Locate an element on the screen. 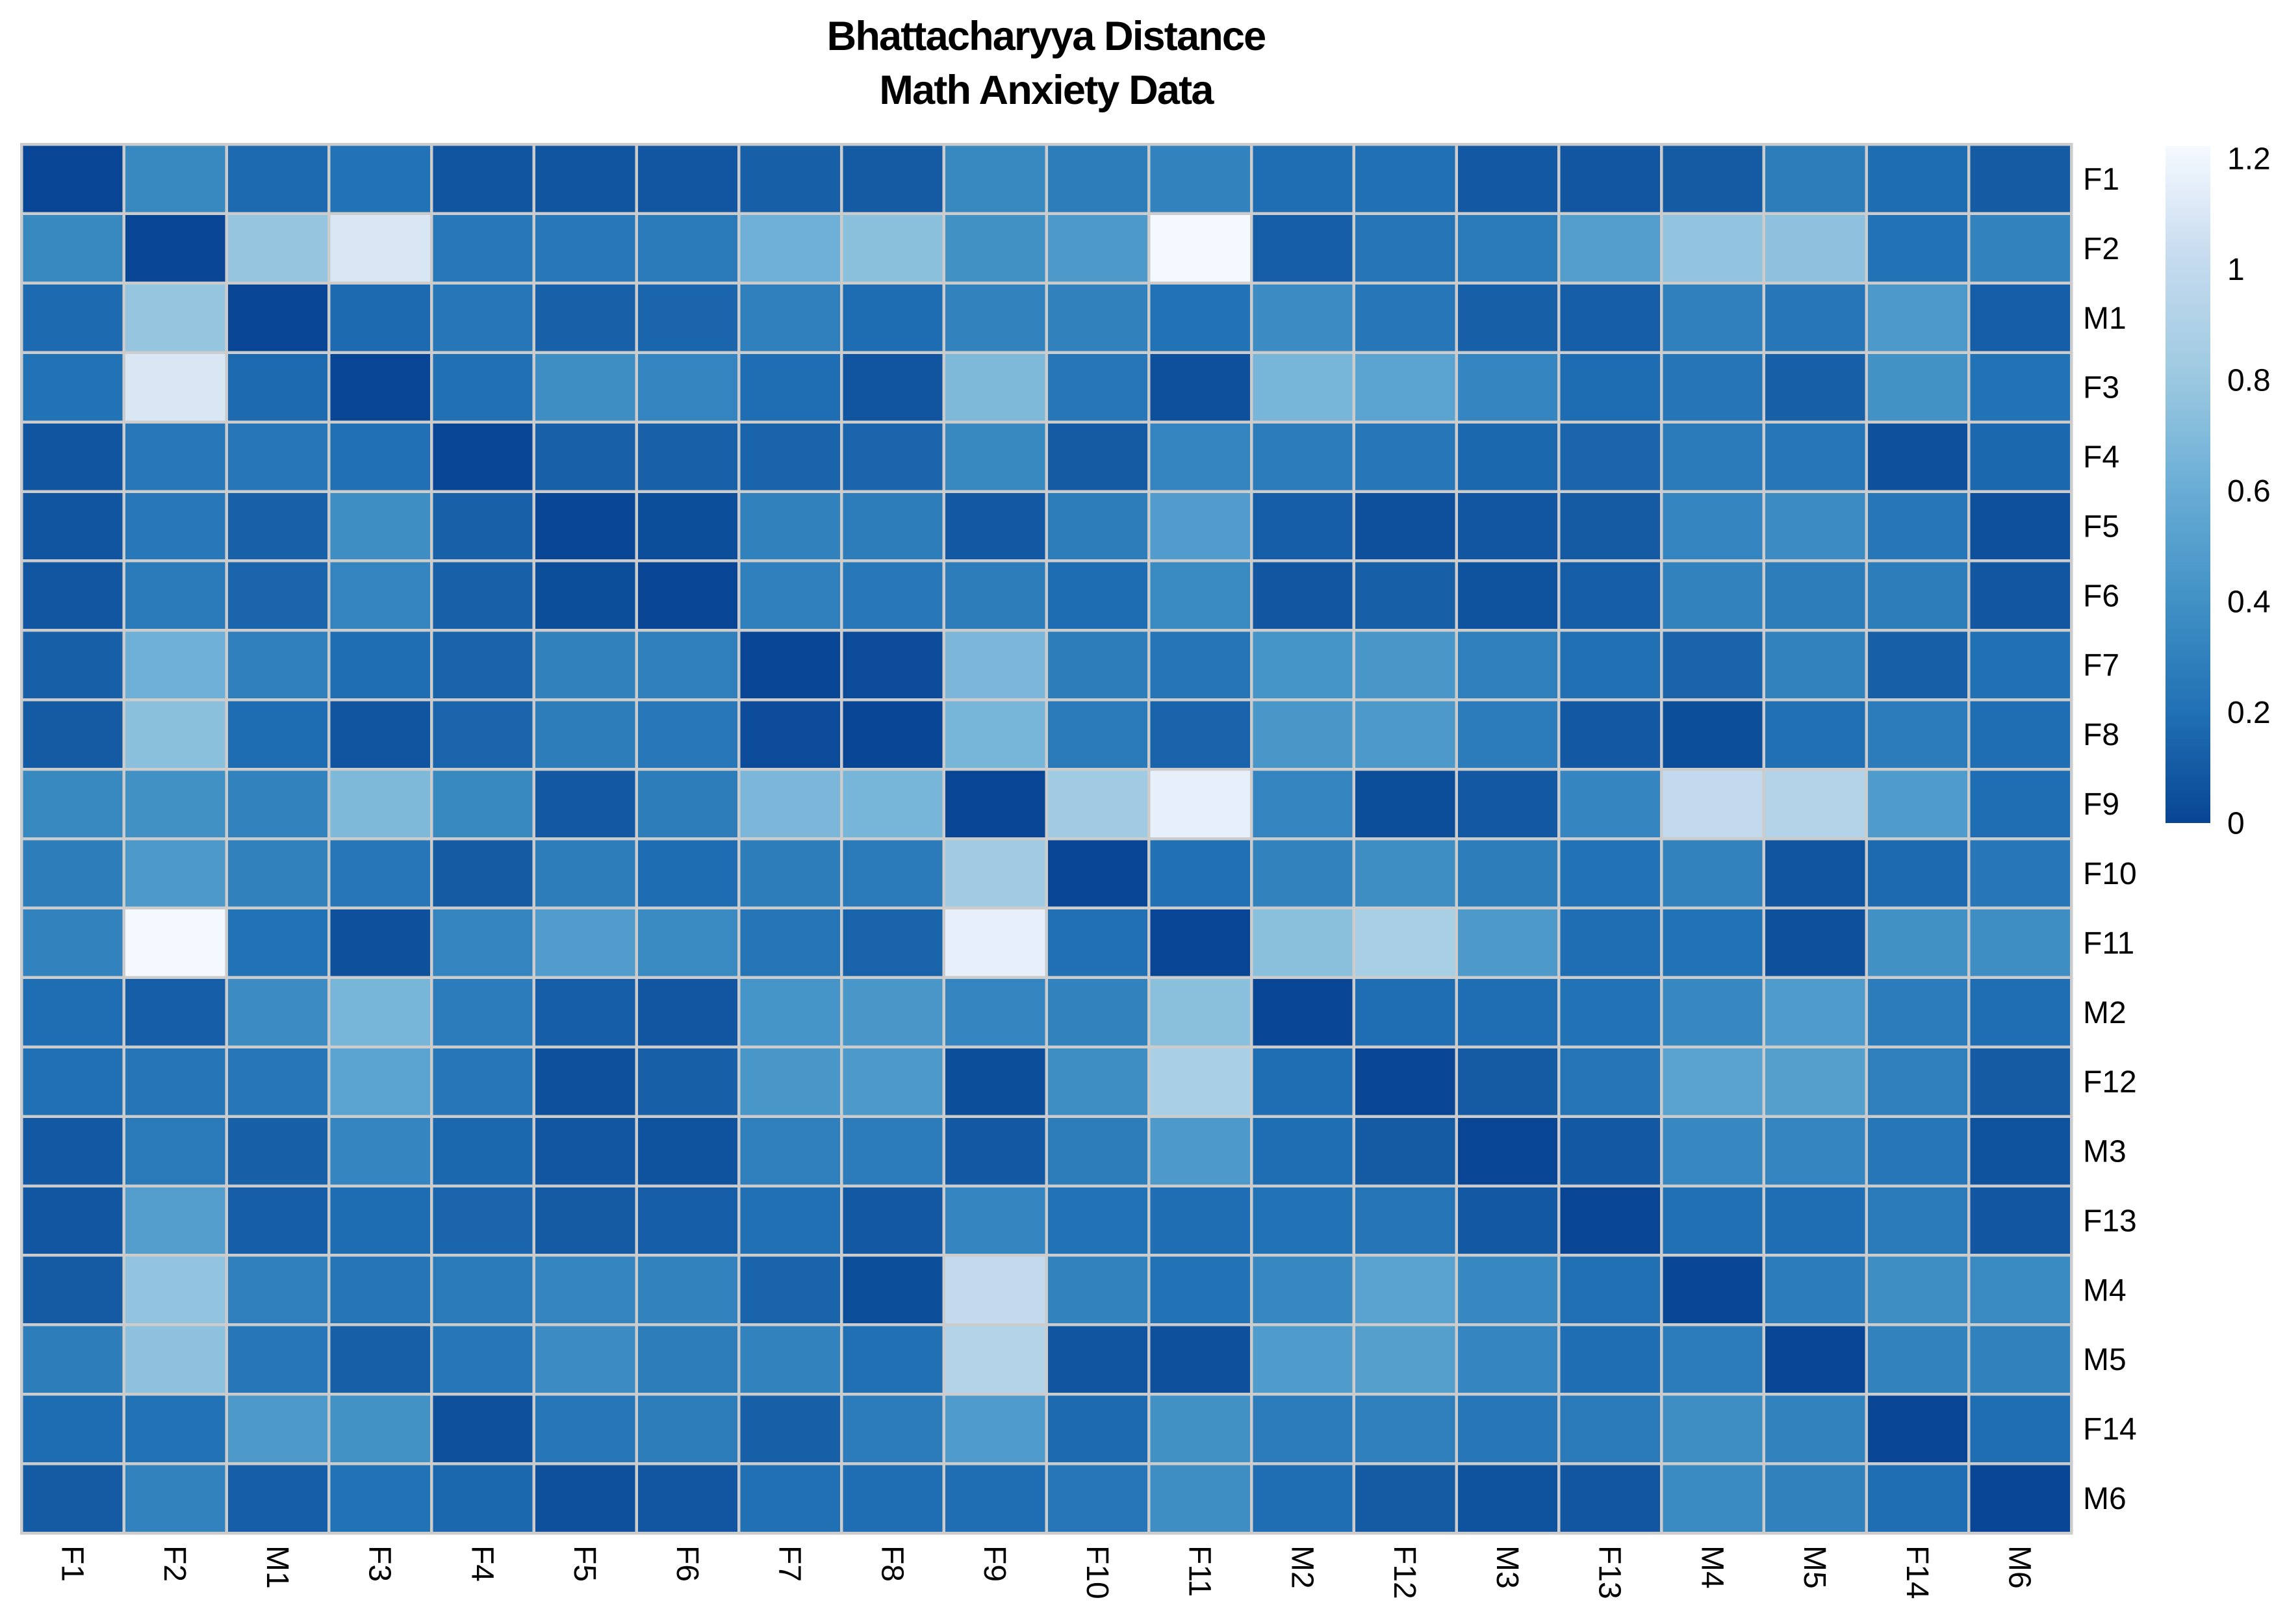  svg-text: 0.8 is located at coordinates (2249, 381).